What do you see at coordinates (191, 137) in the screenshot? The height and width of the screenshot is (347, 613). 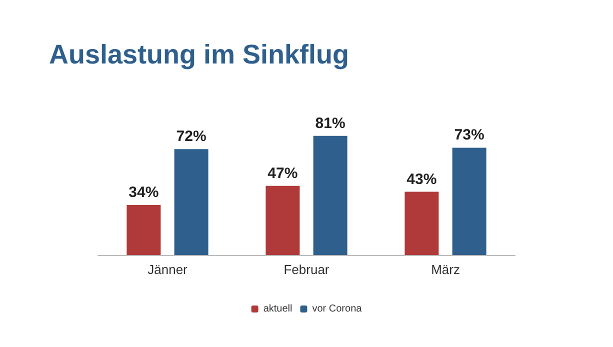 I see `data-label: 72%` at bounding box center [191, 137].